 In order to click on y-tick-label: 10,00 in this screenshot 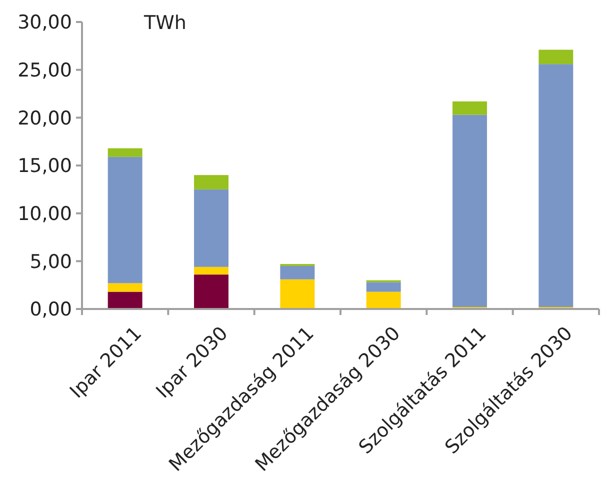, I will do `click(45, 213)`.